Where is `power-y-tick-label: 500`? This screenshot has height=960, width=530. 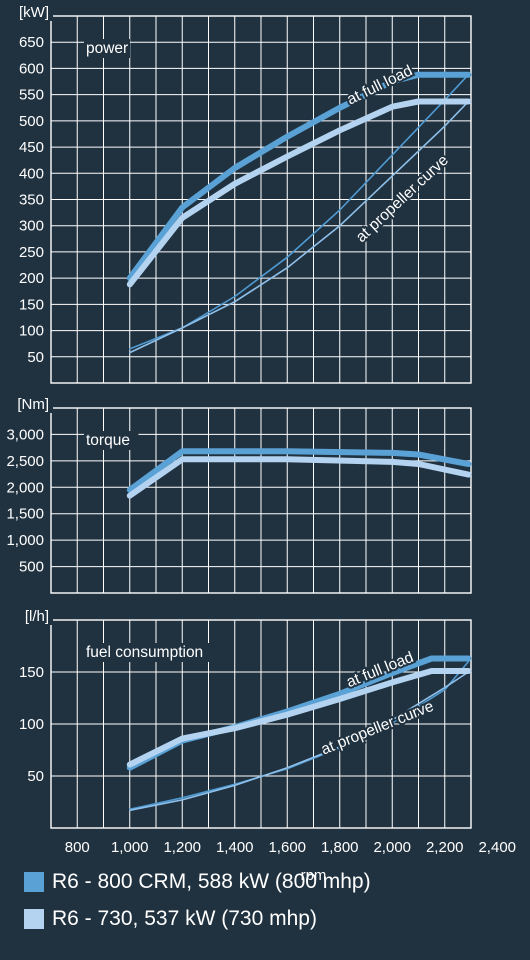
power-y-tick-label: 500 is located at coordinates (31, 121).